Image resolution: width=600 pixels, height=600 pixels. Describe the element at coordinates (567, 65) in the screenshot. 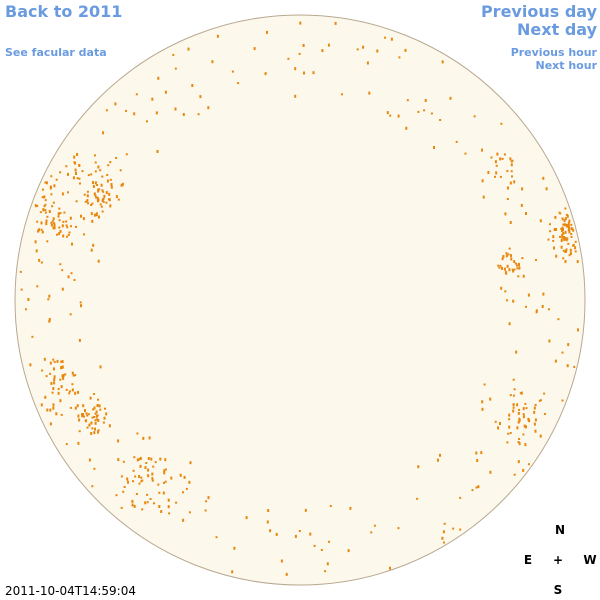

I see `next-hour-link: Next hour` at that location.